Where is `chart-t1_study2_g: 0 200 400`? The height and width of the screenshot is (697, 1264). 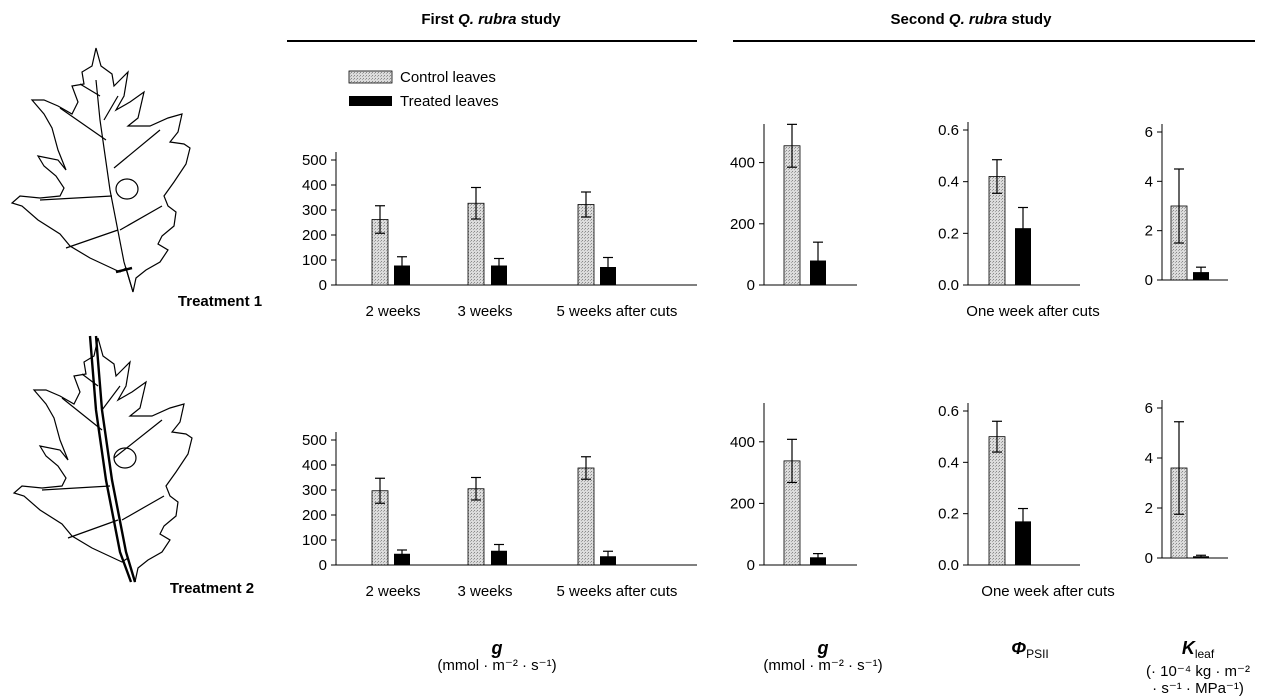 chart-t1_study2_g: 0 200 400 is located at coordinates (793, 208).